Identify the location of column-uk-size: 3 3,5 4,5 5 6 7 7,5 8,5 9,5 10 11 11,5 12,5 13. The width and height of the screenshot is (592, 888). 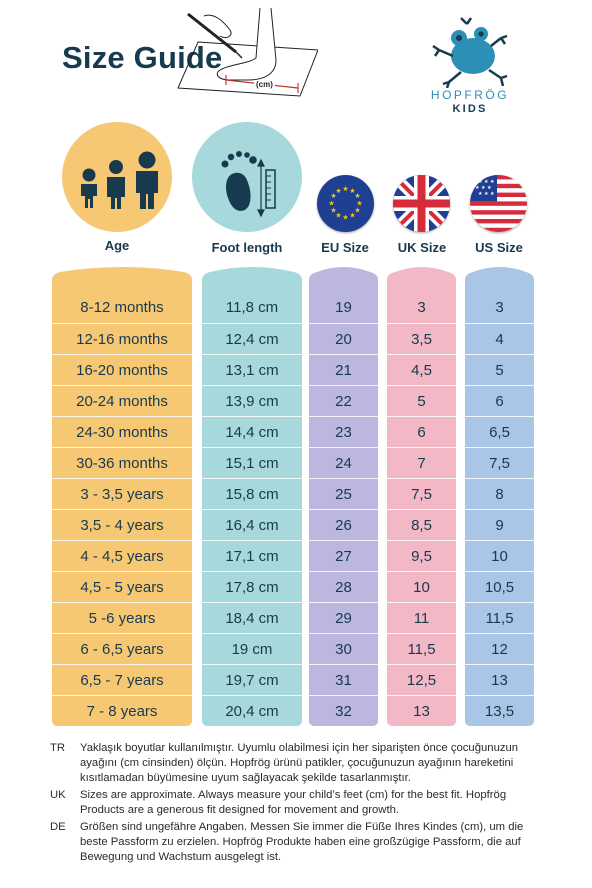
(421, 497).